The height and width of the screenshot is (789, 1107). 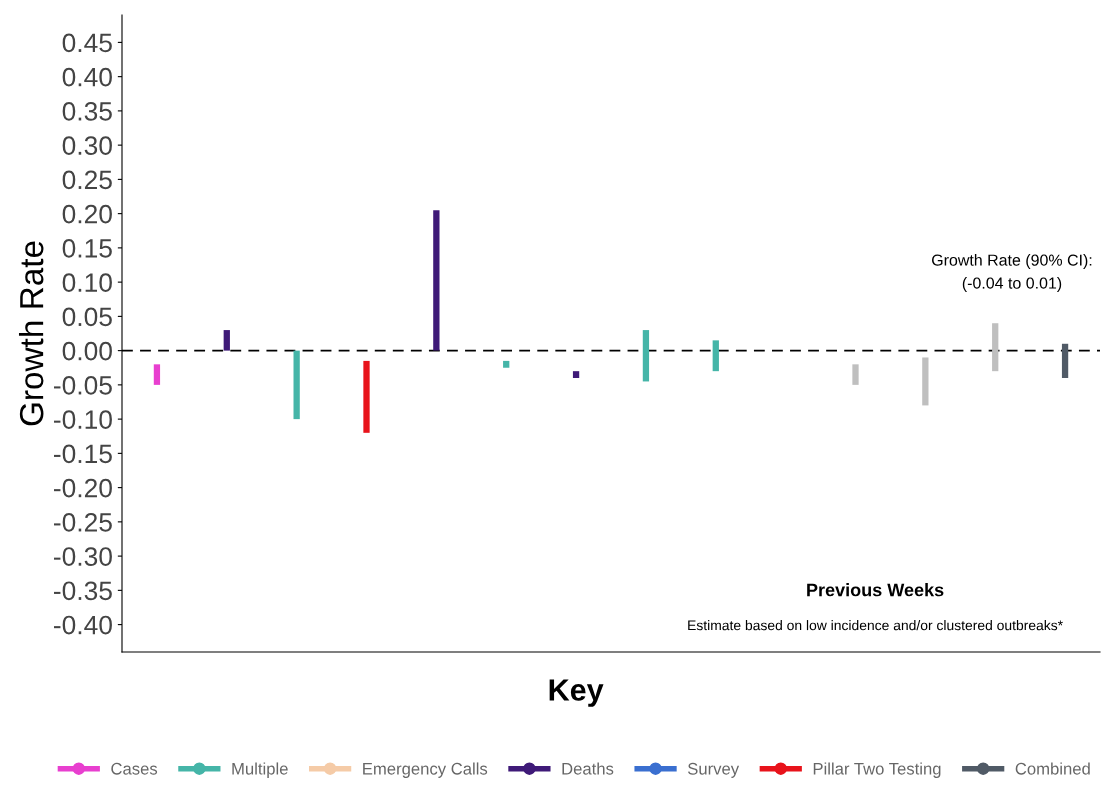 I want to click on y-tick-label: -0.20, so click(x=83, y=488).